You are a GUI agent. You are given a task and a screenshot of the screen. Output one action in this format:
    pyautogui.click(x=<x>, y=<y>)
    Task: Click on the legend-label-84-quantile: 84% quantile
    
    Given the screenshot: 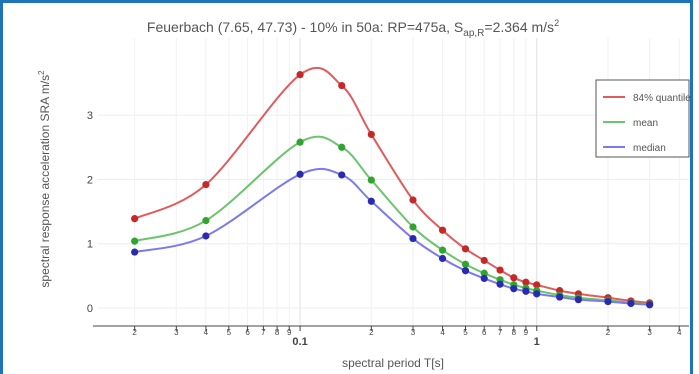 What is the action you would take?
    pyautogui.click(x=662, y=98)
    